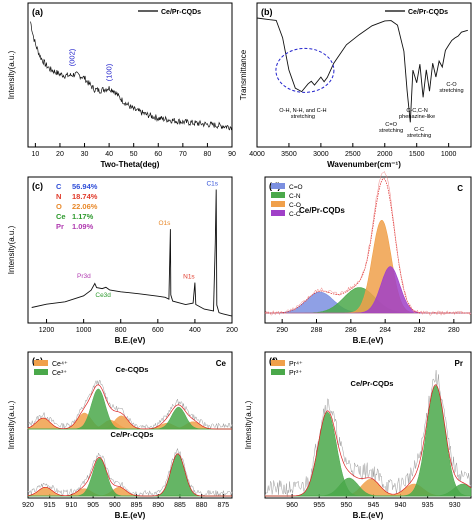 The image size is (474, 529). What do you see at coordinates (295, 373) in the screenshot?
I see `panel-f-legend-label: Pr³⁺` at bounding box center [295, 373].